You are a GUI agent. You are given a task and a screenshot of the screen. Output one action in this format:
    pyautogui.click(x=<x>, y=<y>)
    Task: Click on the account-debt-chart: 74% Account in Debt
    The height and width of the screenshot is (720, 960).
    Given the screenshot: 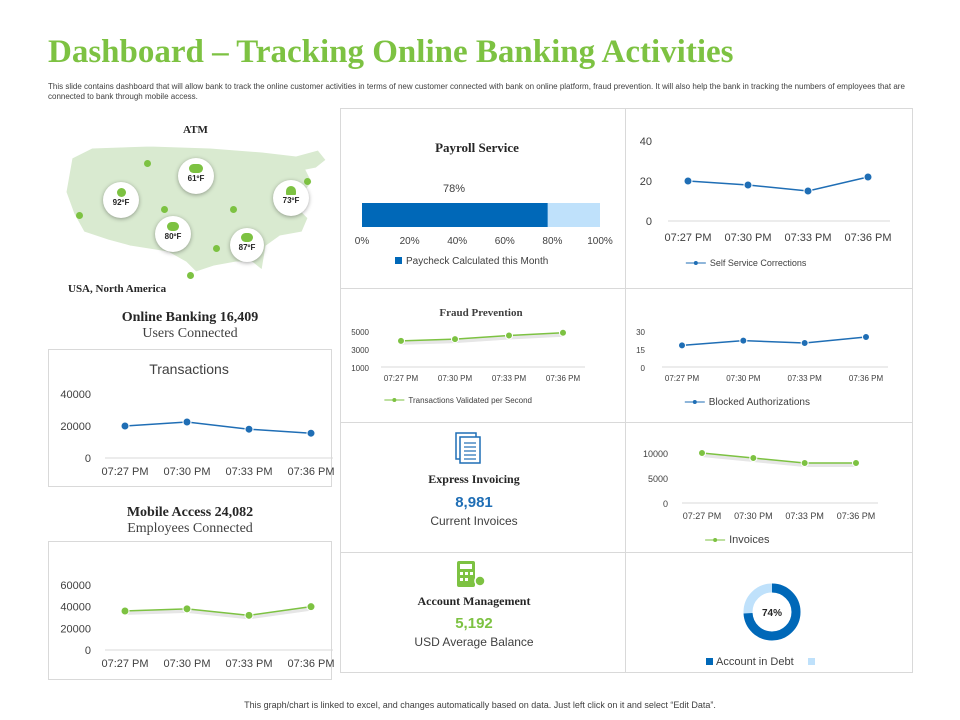 What is the action you would take?
    pyautogui.click(x=760, y=625)
    